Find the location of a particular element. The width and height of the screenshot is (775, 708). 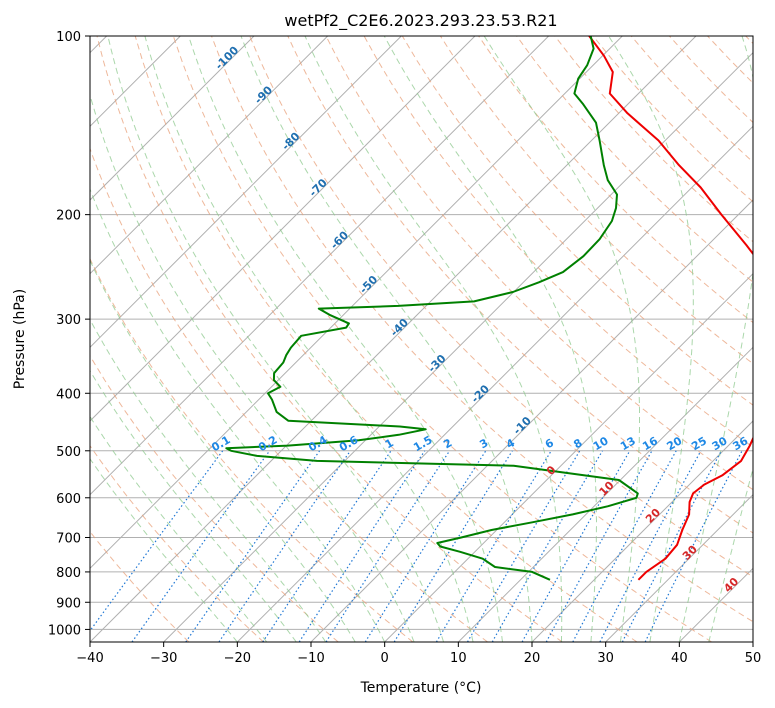

x-tick-label: 10 is located at coordinates (458, 658).